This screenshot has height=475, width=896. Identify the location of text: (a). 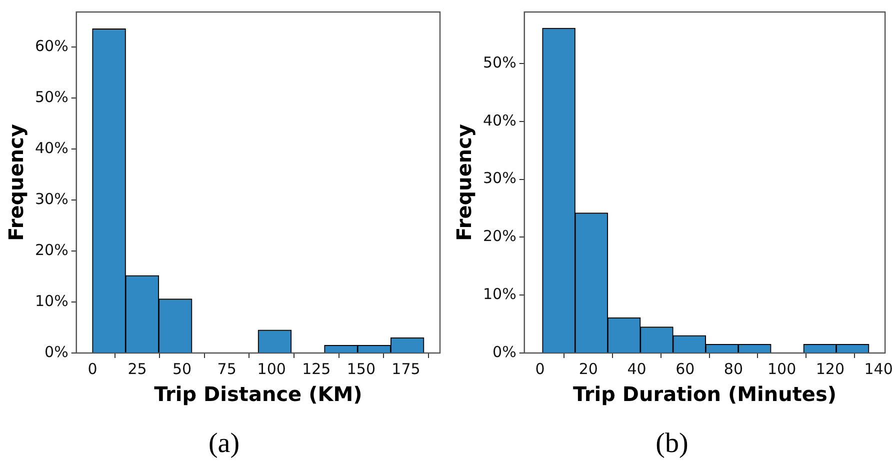
(224, 444).